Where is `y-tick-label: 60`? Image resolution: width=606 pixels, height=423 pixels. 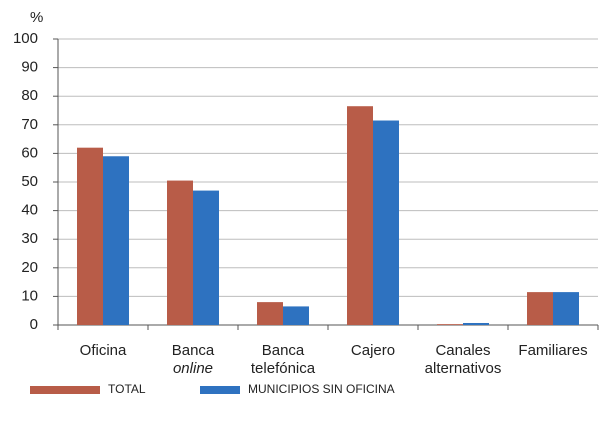
y-tick-label: 60 is located at coordinates (29, 152).